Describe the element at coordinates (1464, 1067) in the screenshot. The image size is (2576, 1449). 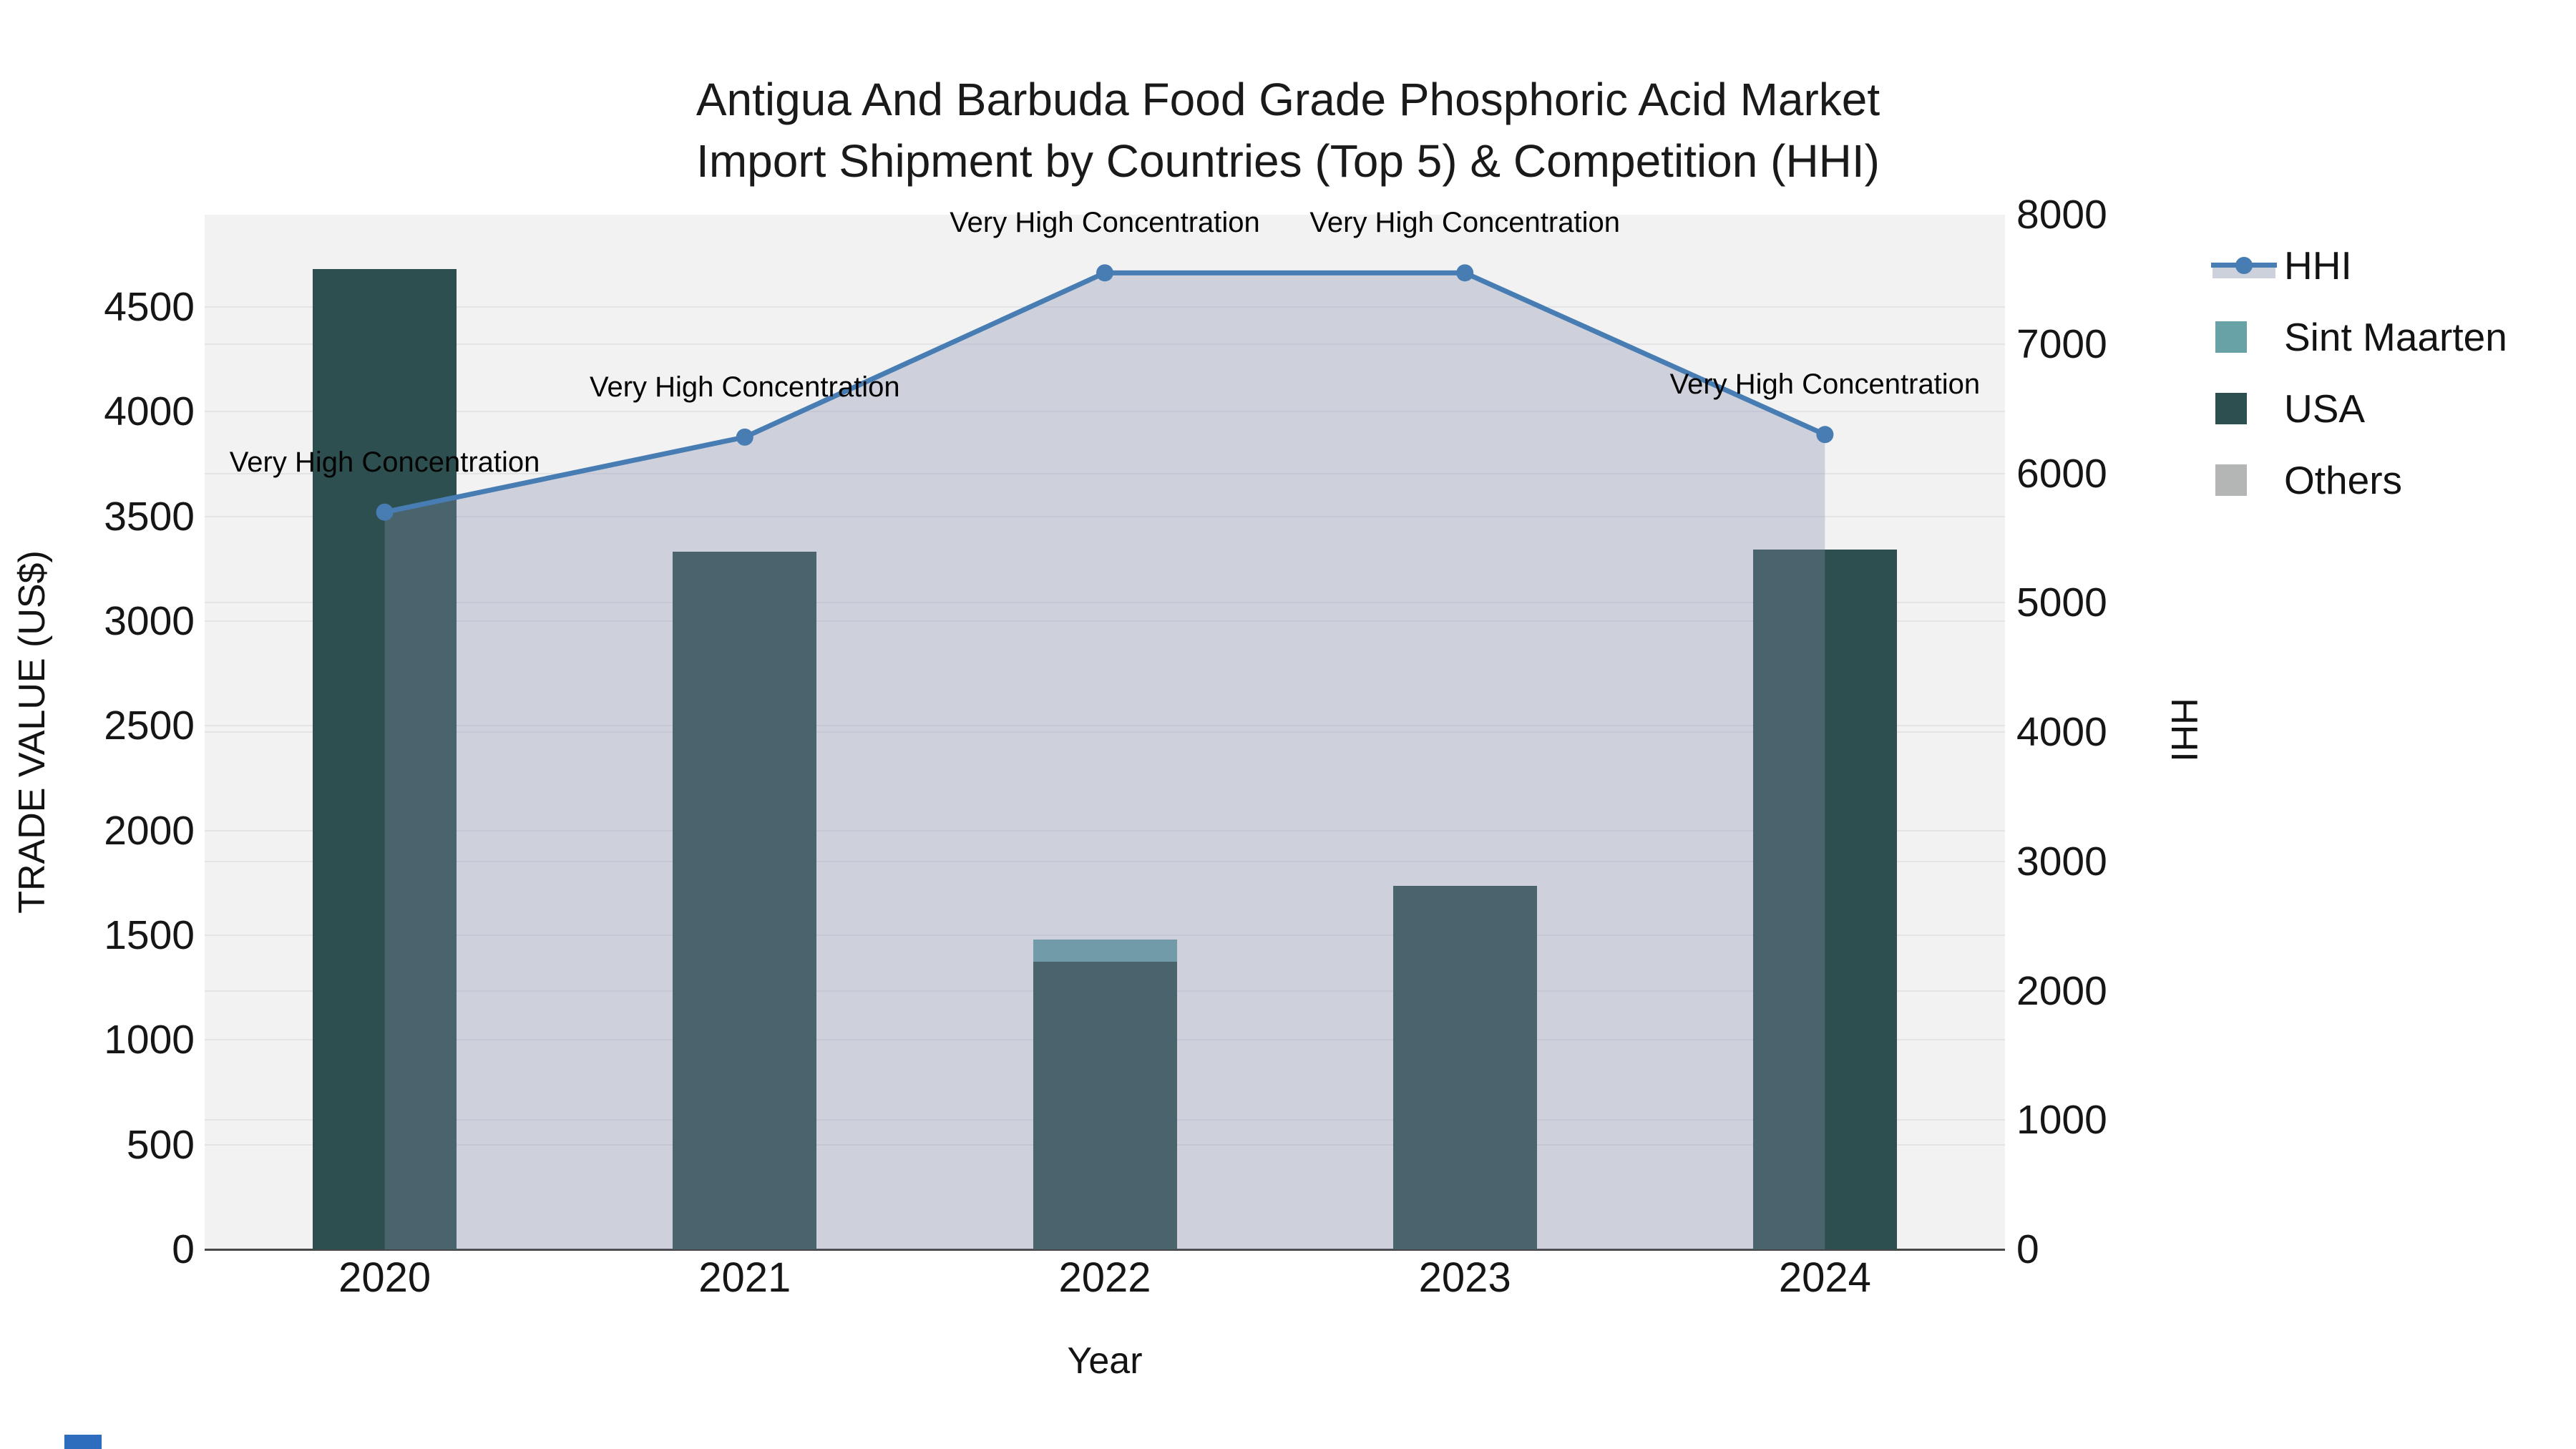
I see `bar-usa-2023` at that location.